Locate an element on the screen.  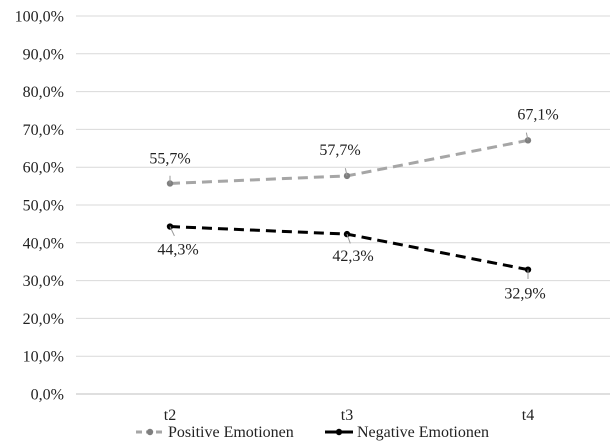
x-tick-label: t4 is located at coordinates (528, 415).